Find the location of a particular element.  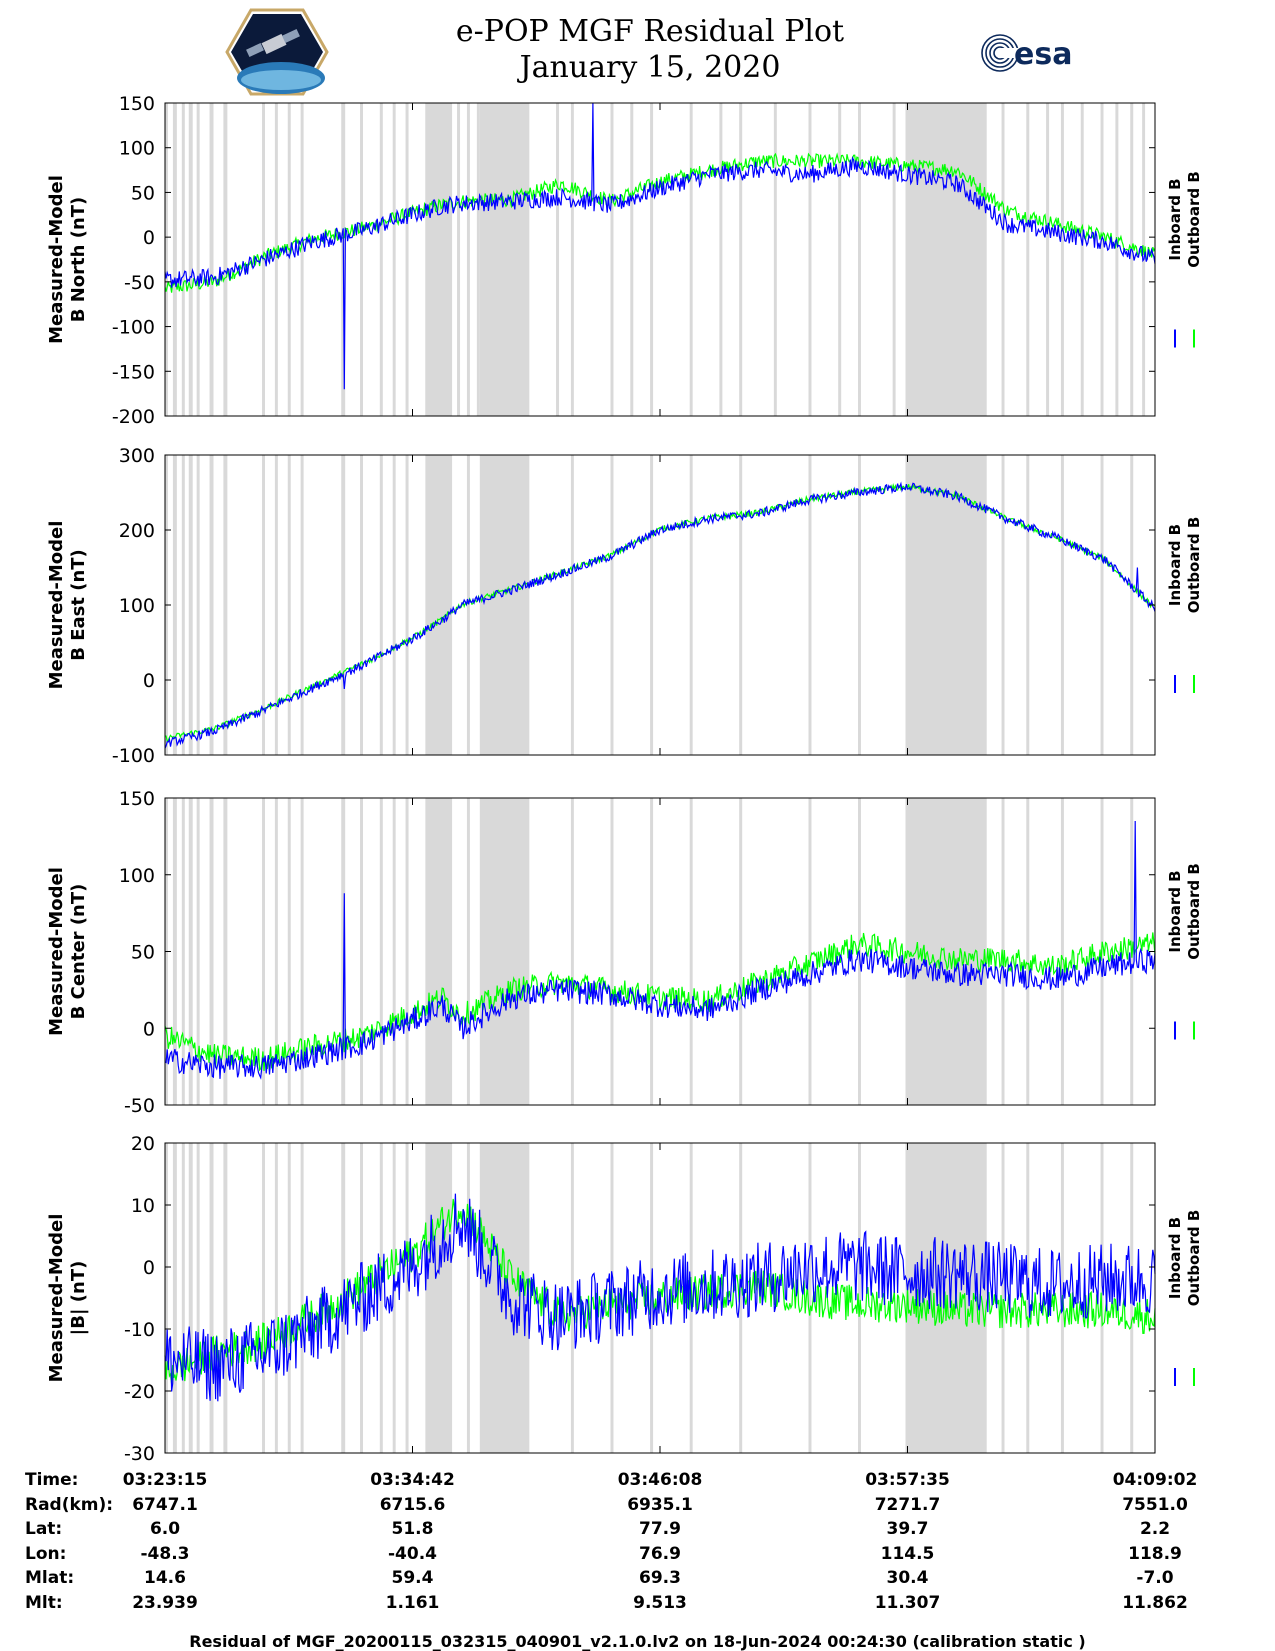

chart-title: e-POP MGF Residual Plot January 15, 2020 is located at coordinates (650, 50).